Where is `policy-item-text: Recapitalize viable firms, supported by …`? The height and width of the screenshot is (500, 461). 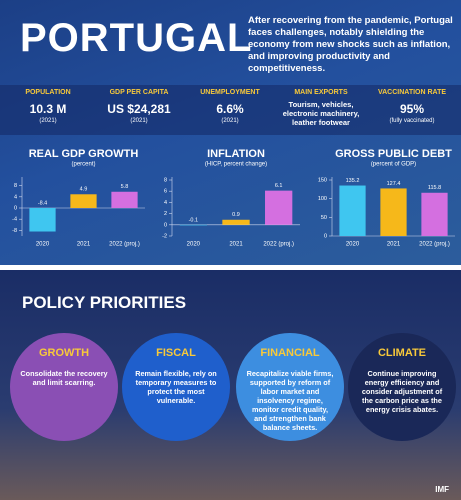 policy-item-text: Recapitalize viable firms, supported by … is located at coordinates (290, 400).